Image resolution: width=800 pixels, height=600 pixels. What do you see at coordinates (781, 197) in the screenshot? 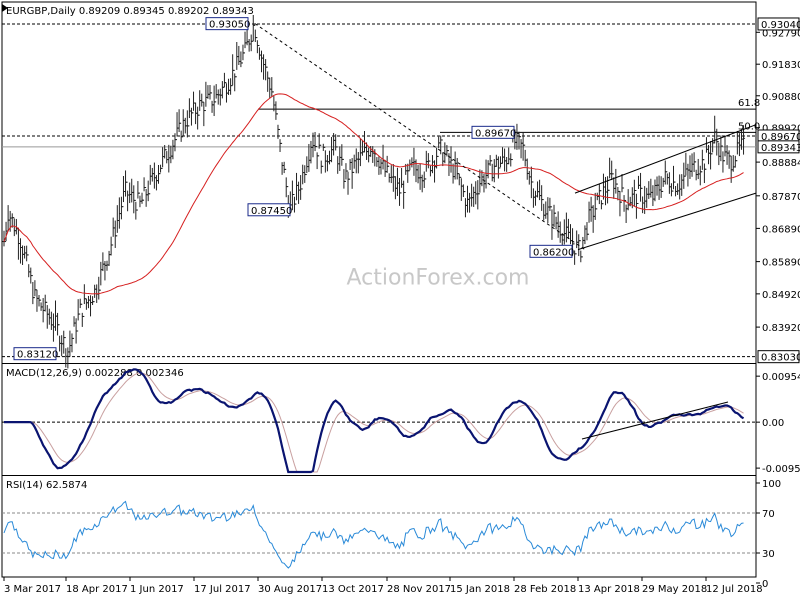
I see `price-ytick-label: 0.87870` at bounding box center [781, 197].